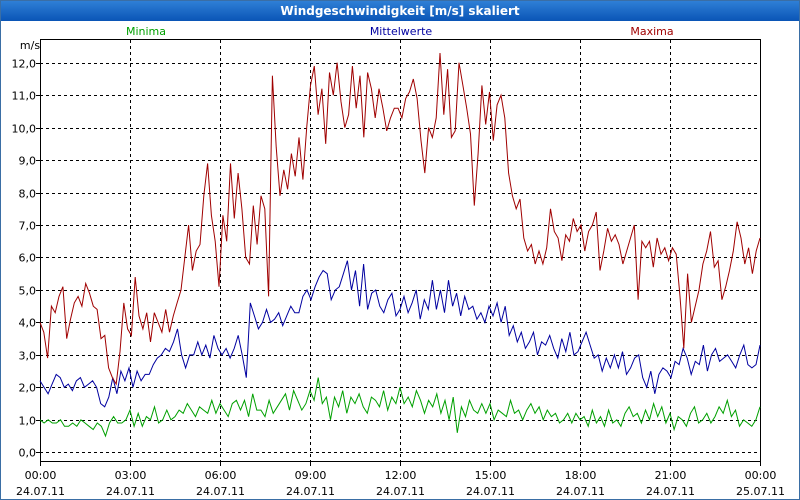 This screenshot has width=800, height=500. Describe the element at coordinates (401, 475) in the screenshot. I see `x-tick-time: 12:00` at that location.